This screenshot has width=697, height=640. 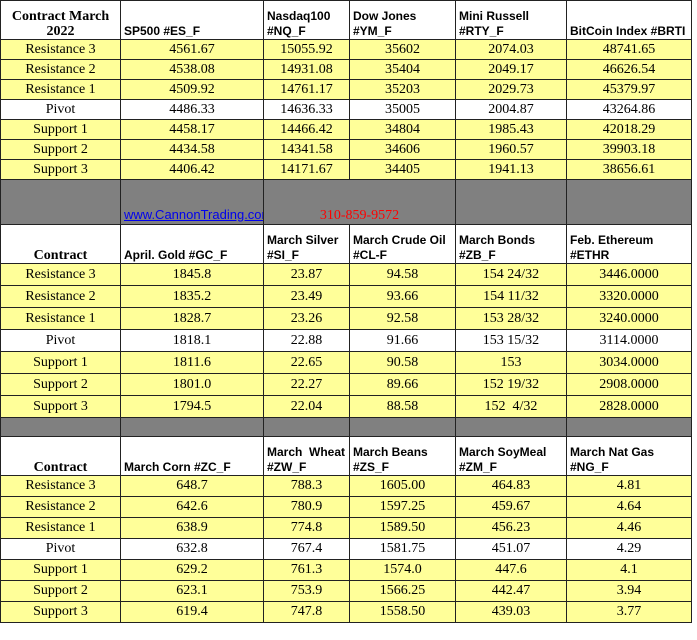 What do you see at coordinates (192, 89) in the screenshot?
I see `level-value: 4509.92` at bounding box center [192, 89].